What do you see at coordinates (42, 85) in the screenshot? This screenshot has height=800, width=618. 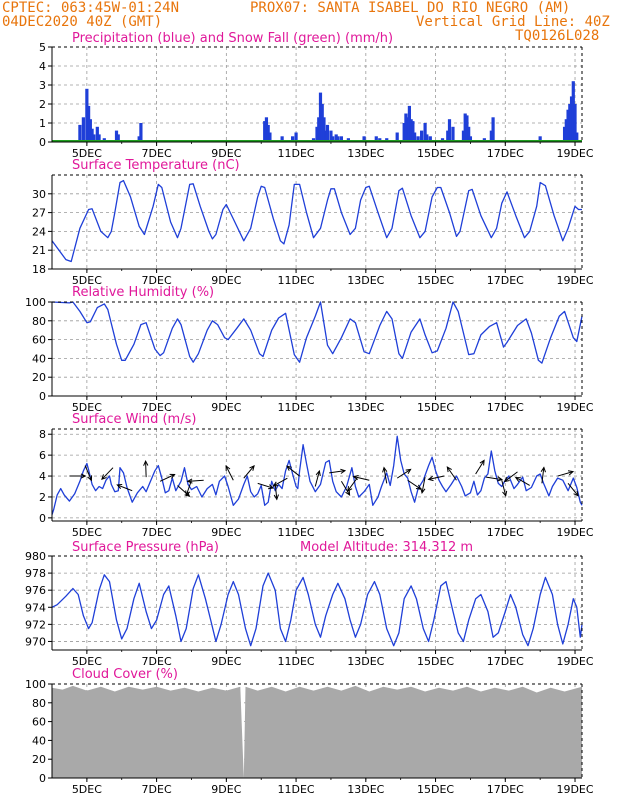 I see `y-tick-label: 3` at bounding box center [42, 85].